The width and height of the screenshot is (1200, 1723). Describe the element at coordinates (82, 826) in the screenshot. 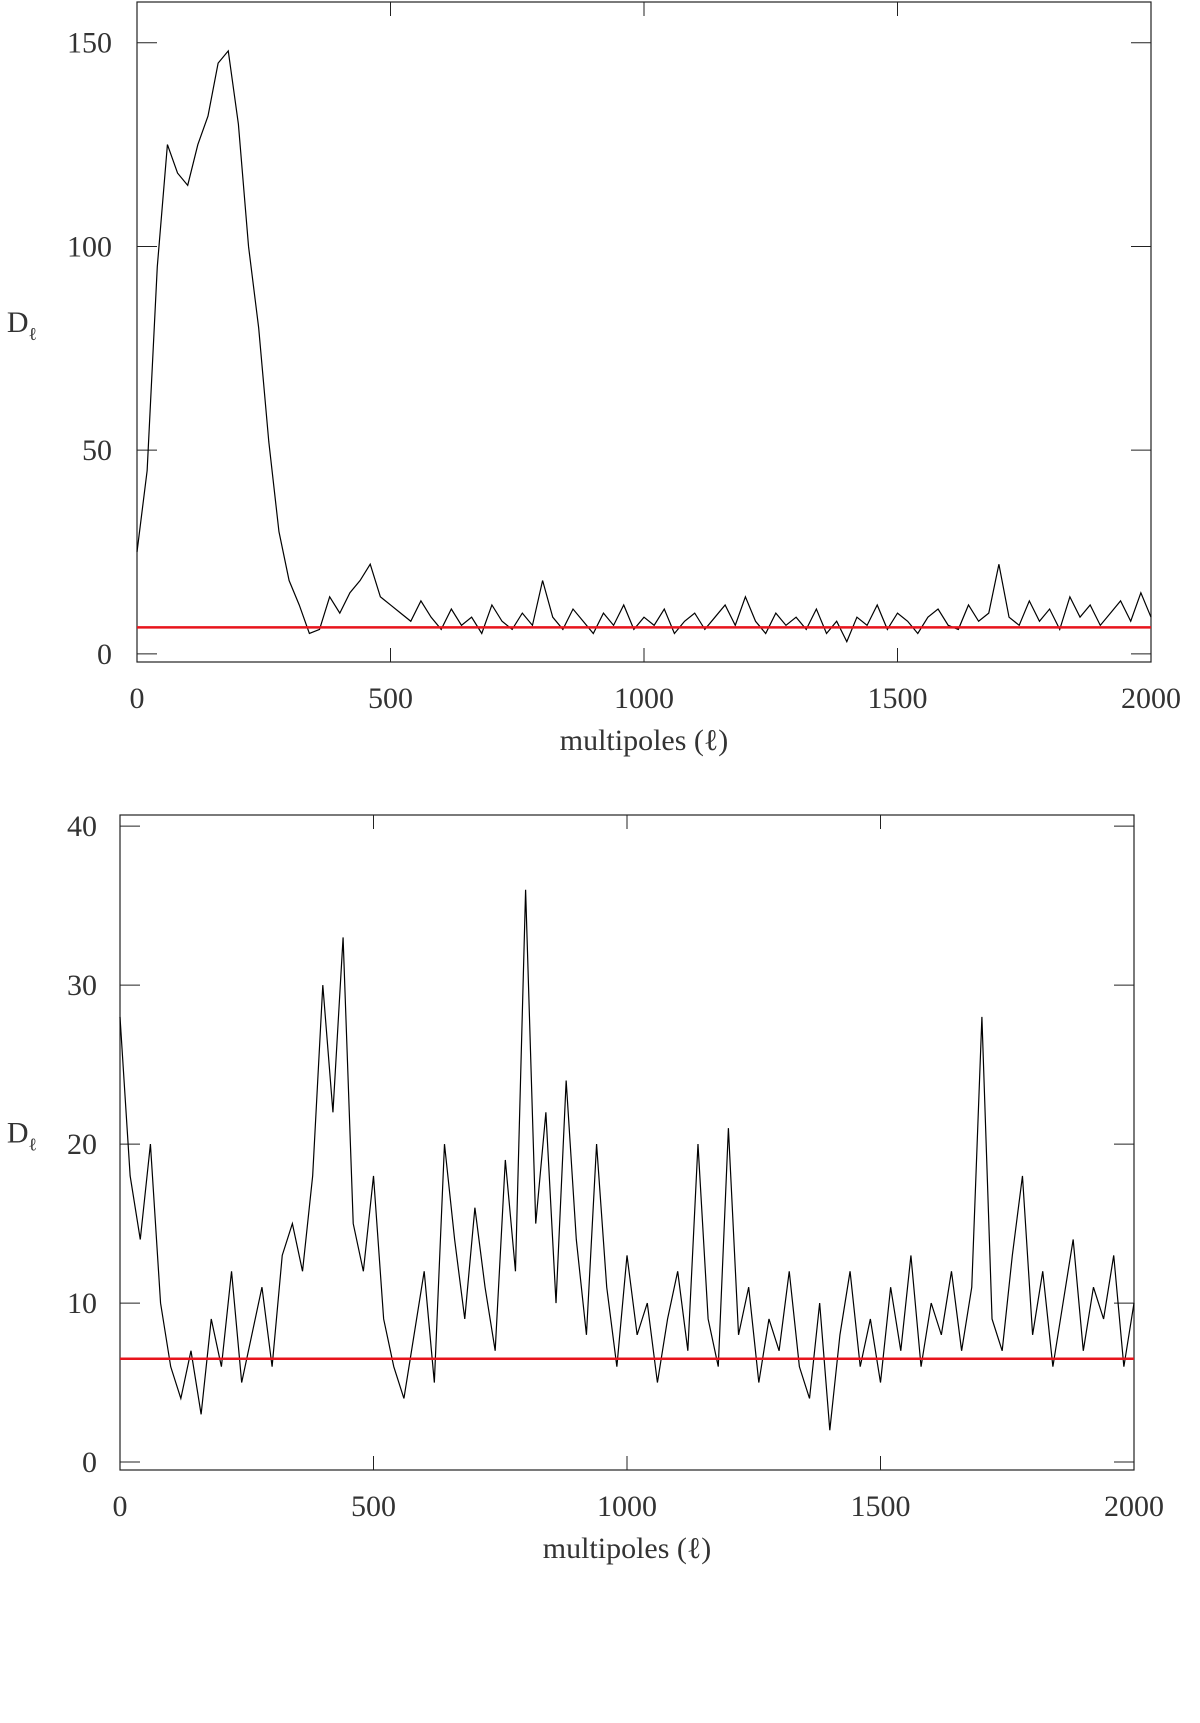

I see `y-tick-label: 40` at that location.